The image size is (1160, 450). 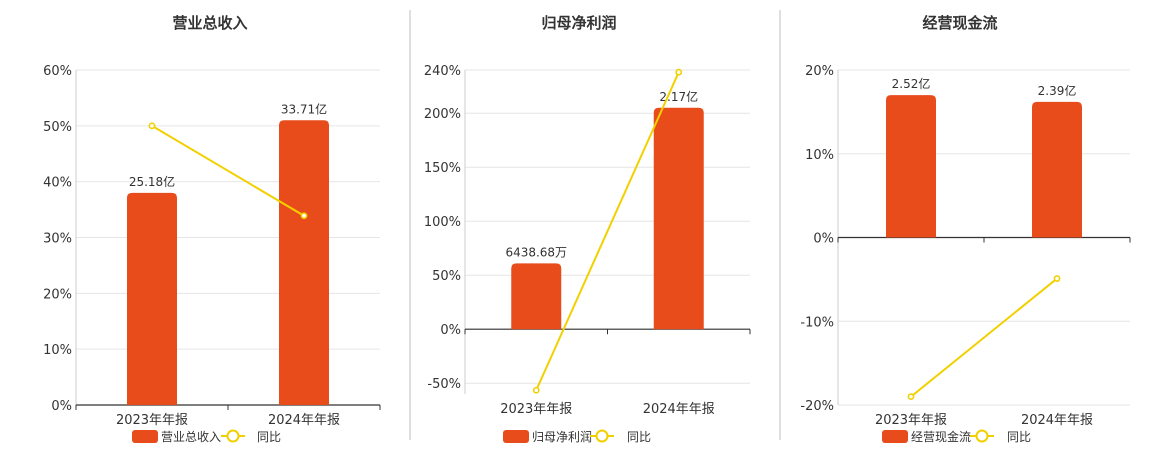 What do you see at coordinates (442, 71) in the screenshot?
I see `y-tick-label: 240%` at bounding box center [442, 71].